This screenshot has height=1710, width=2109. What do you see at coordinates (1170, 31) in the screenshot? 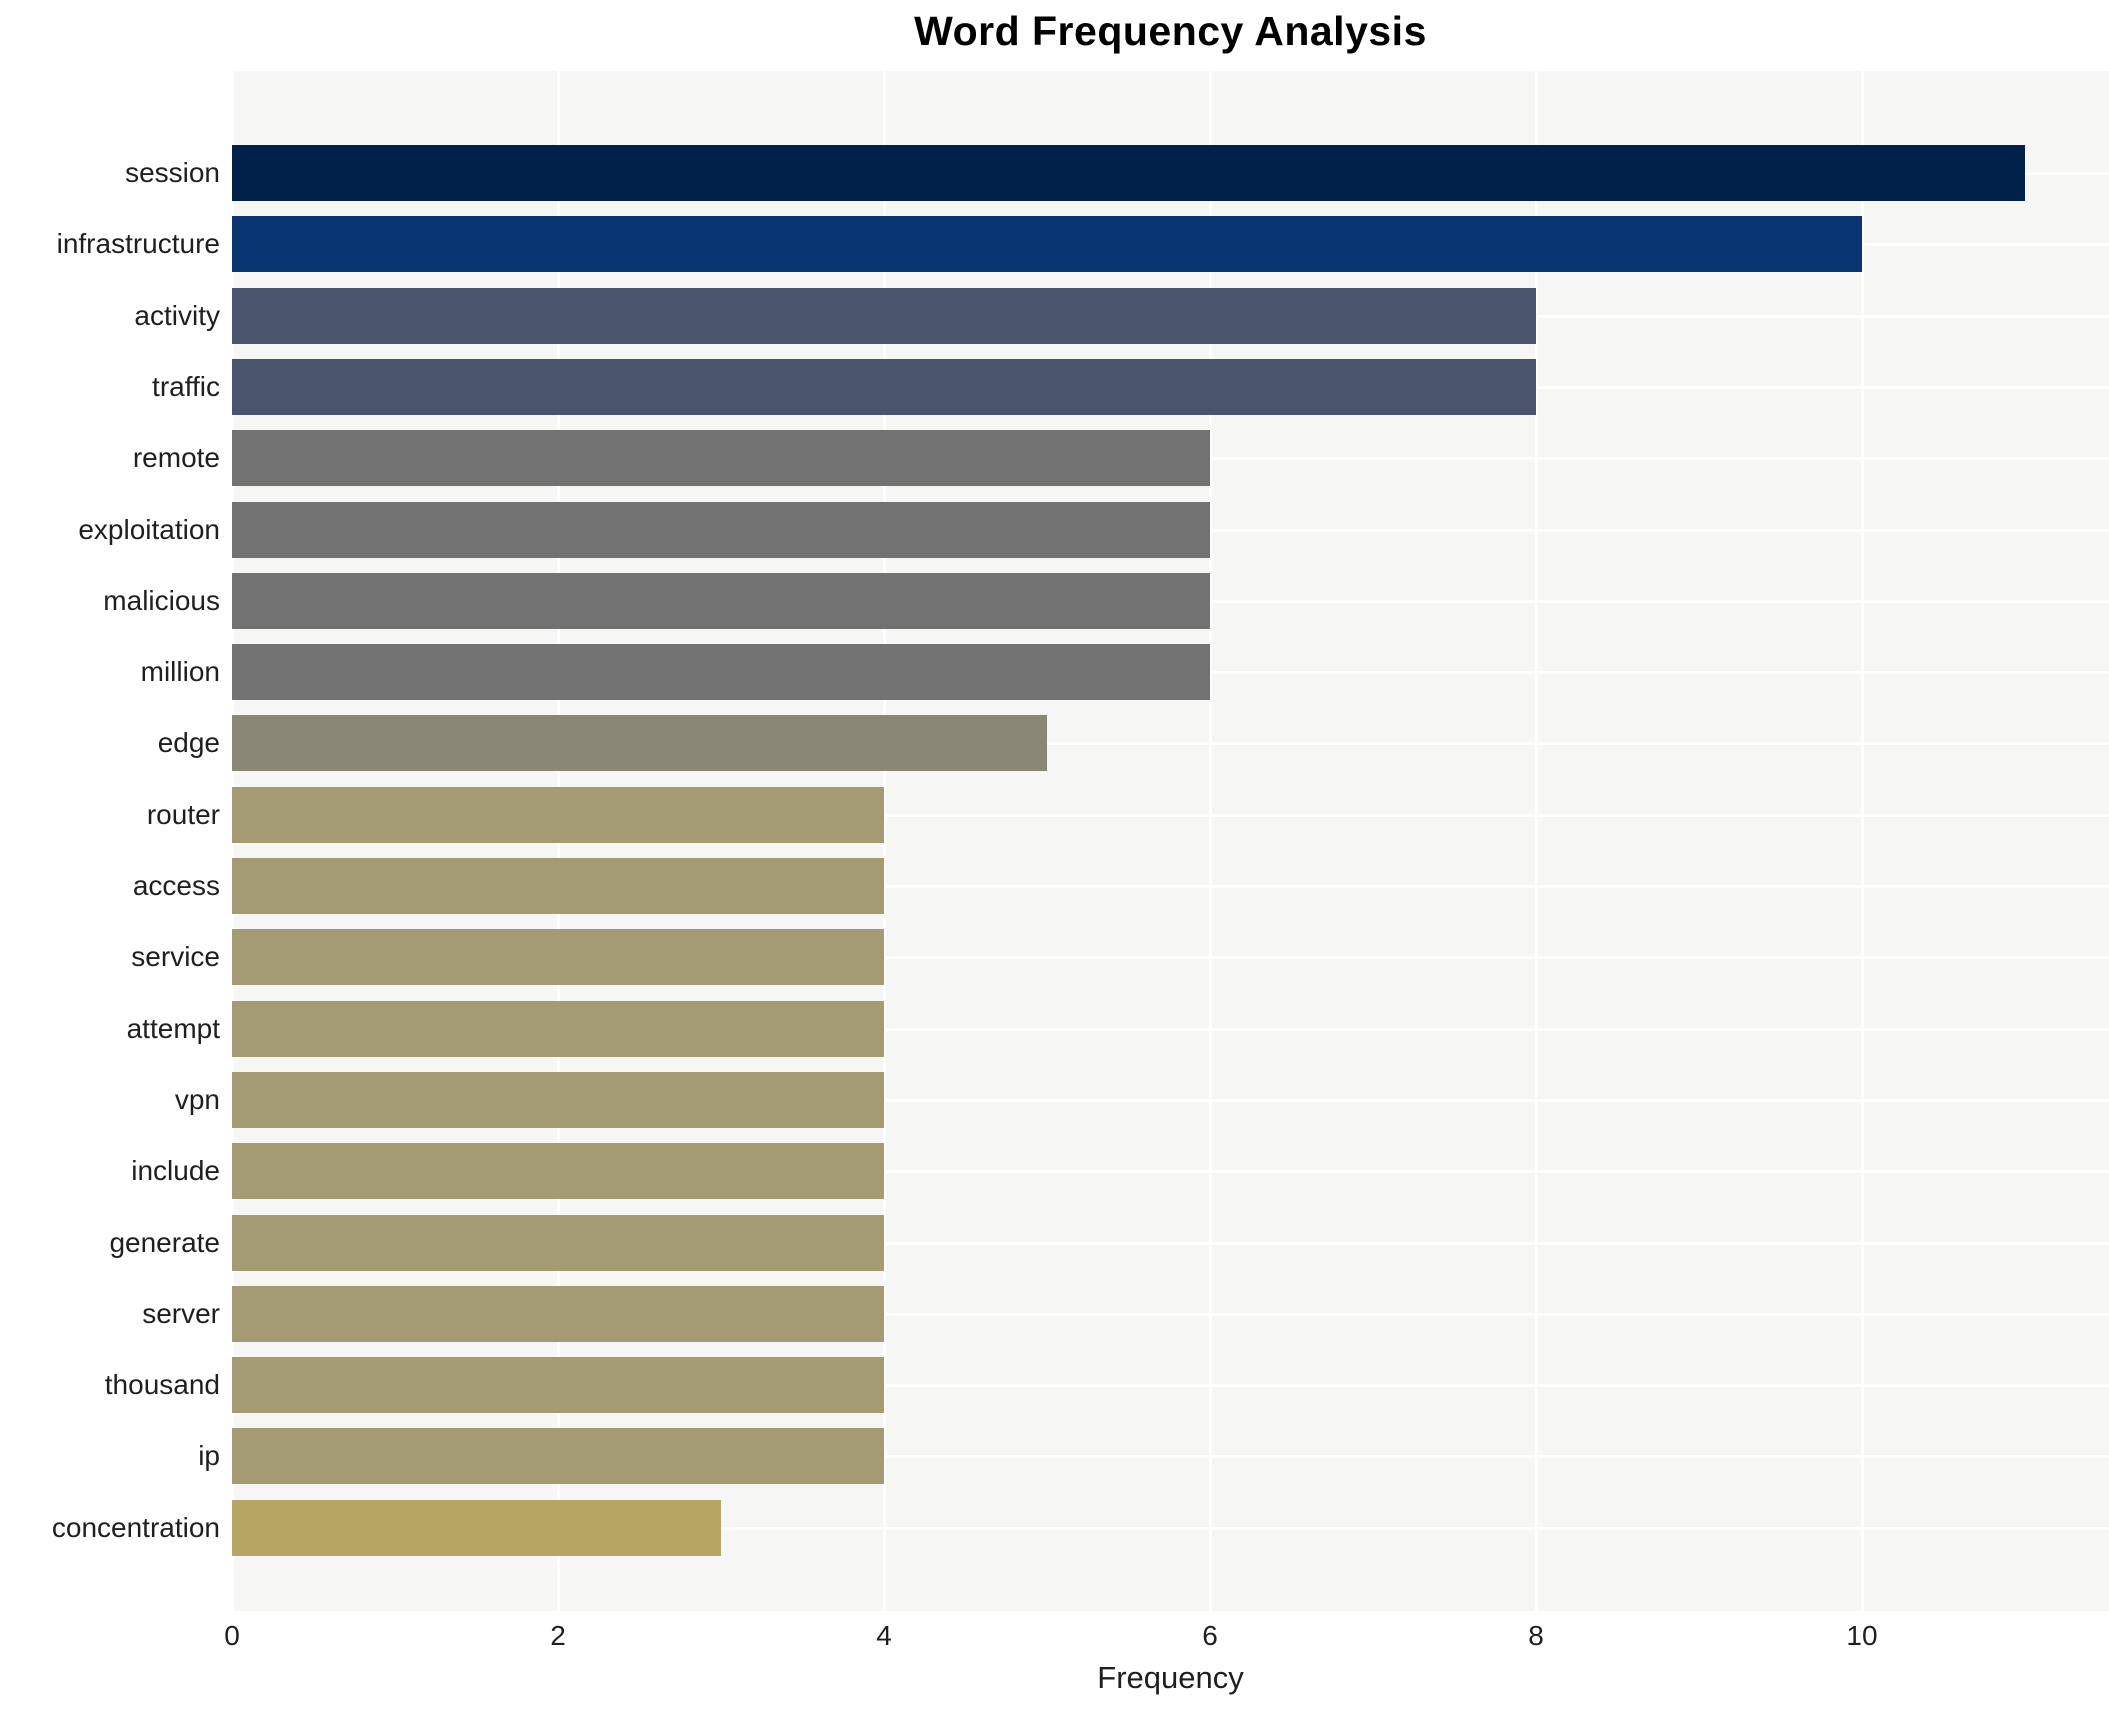
I see `chart-title: Word Frequency Analysis` at bounding box center [1170, 31].